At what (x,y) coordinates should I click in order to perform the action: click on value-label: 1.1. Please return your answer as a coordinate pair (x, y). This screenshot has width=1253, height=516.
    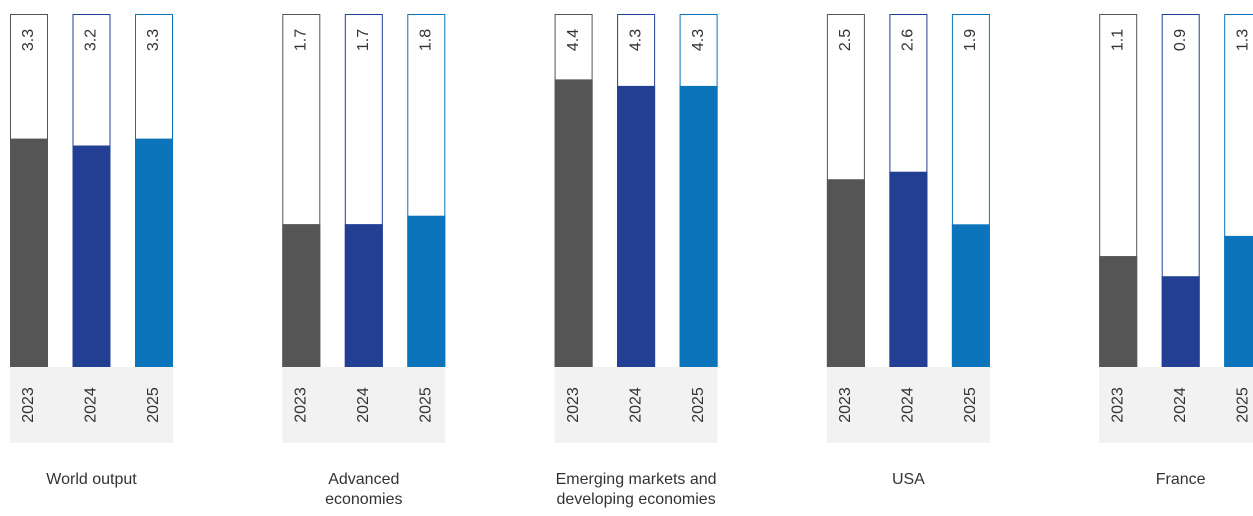
    Looking at the image, I should click on (1117, 40).